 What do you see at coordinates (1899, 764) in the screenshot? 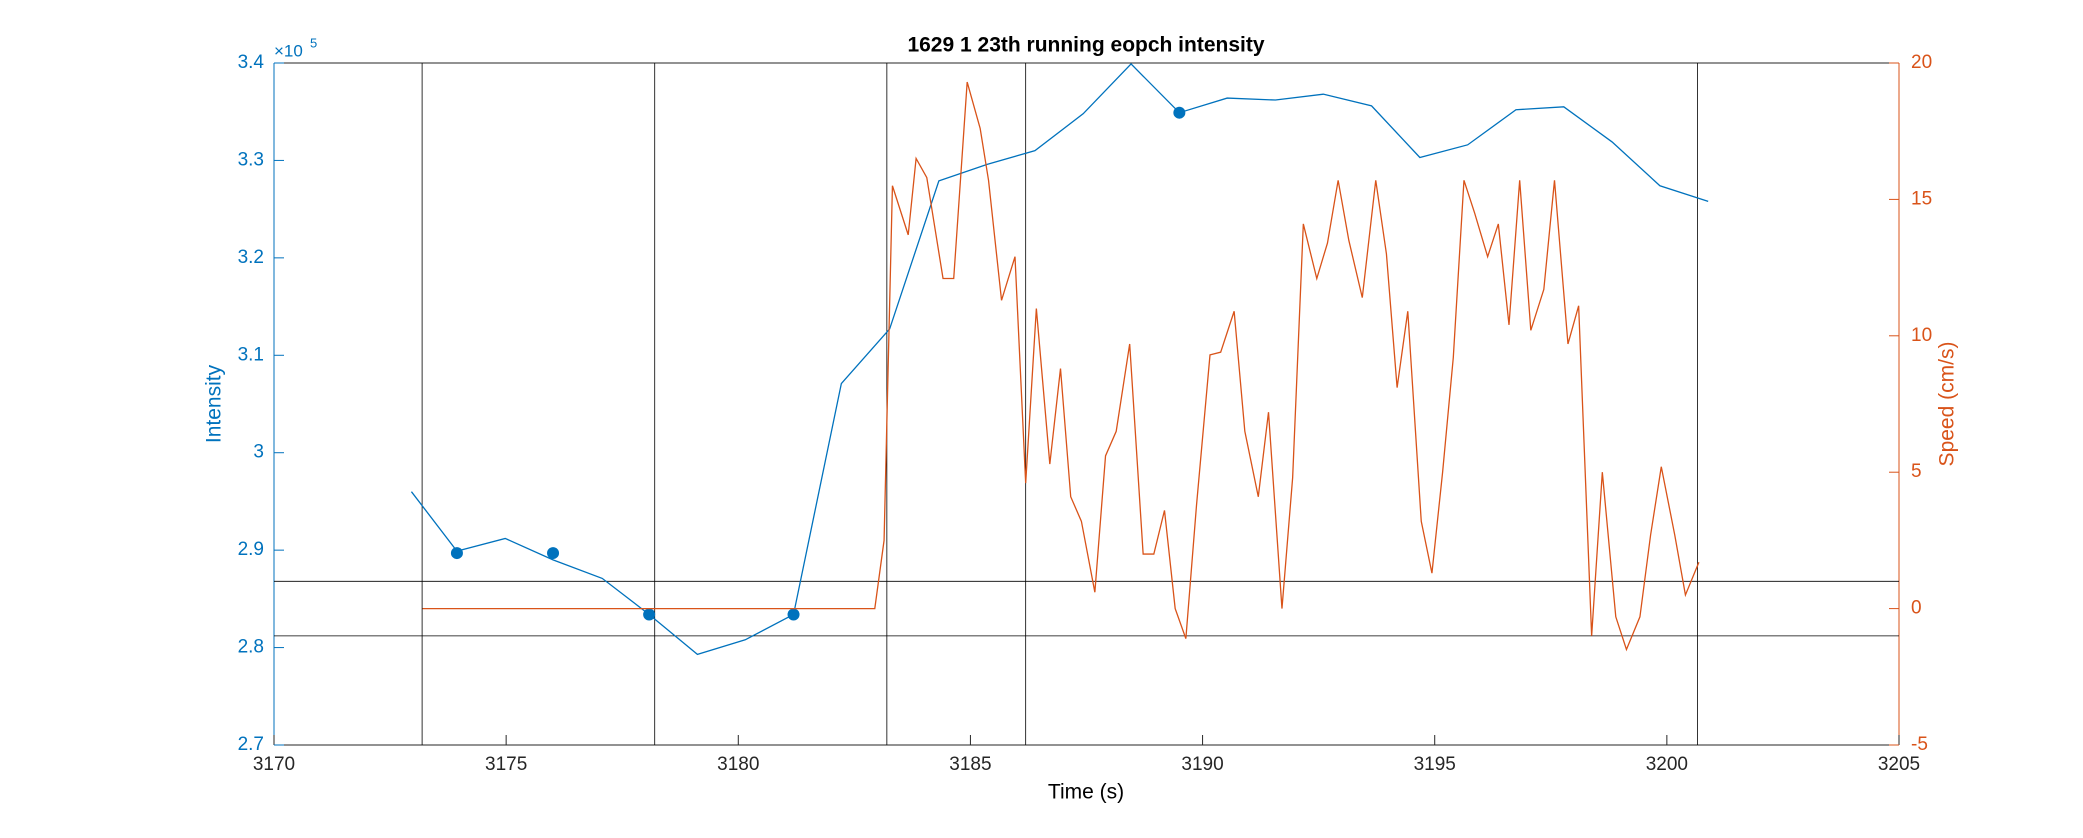
I see `x-tick-label: 3205` at bounding box center [1899, 764].